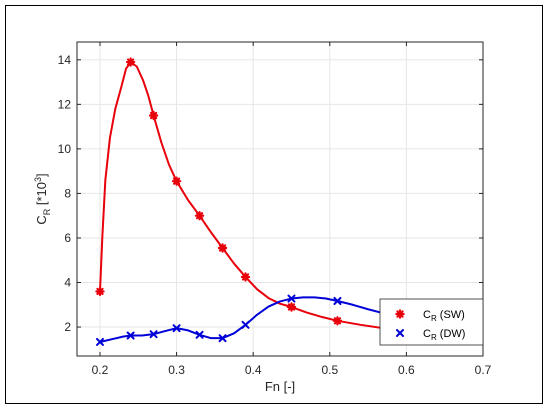 The width and height of the screenshot is (550, 411). What do you see at coordinates (67, 327) in the screenshot?
I see `y-tick-label: 2` at bounding box center [67, 327].